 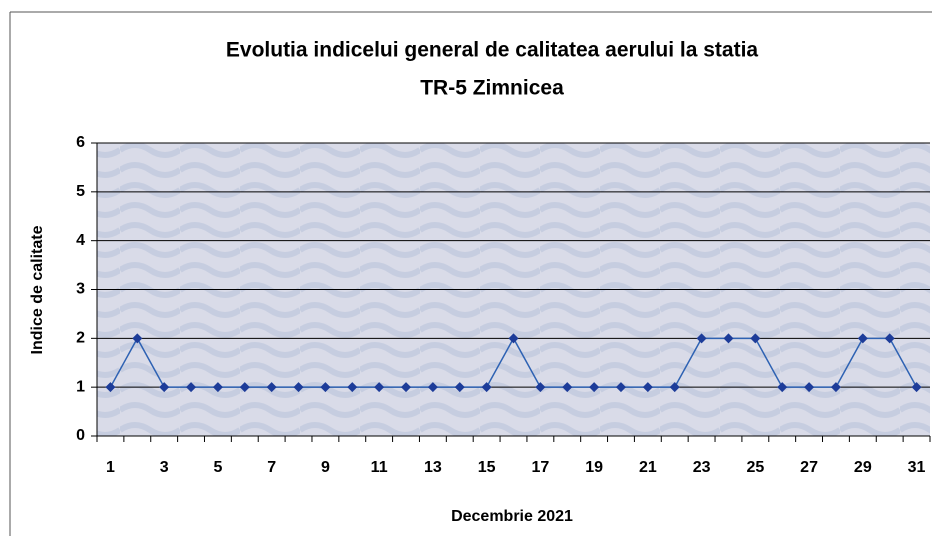 I want to click on y-tick-label: 3, so click(x=80, y=289).